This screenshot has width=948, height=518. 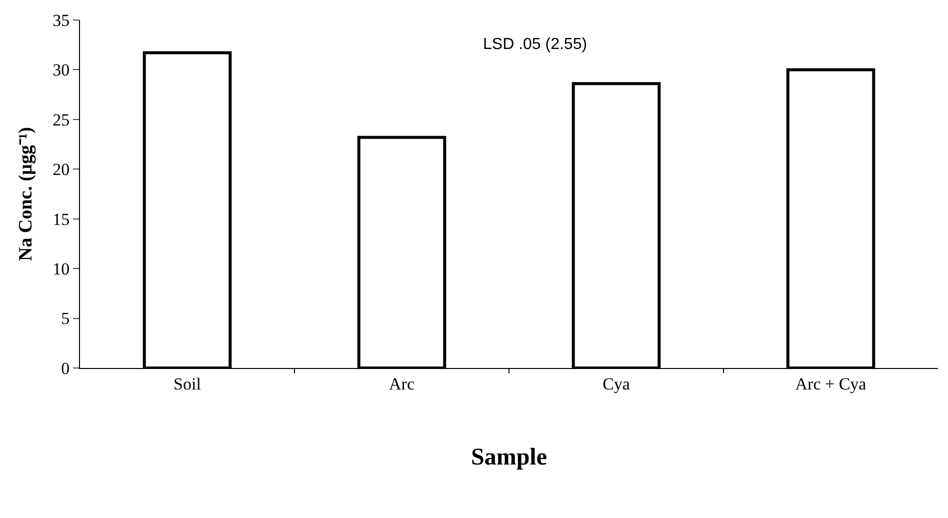 What do you see at coordinates (535, 44) in the screenshot?
I see `annotation: LSD .05 (2.55)` at bounding box center [535, 44].